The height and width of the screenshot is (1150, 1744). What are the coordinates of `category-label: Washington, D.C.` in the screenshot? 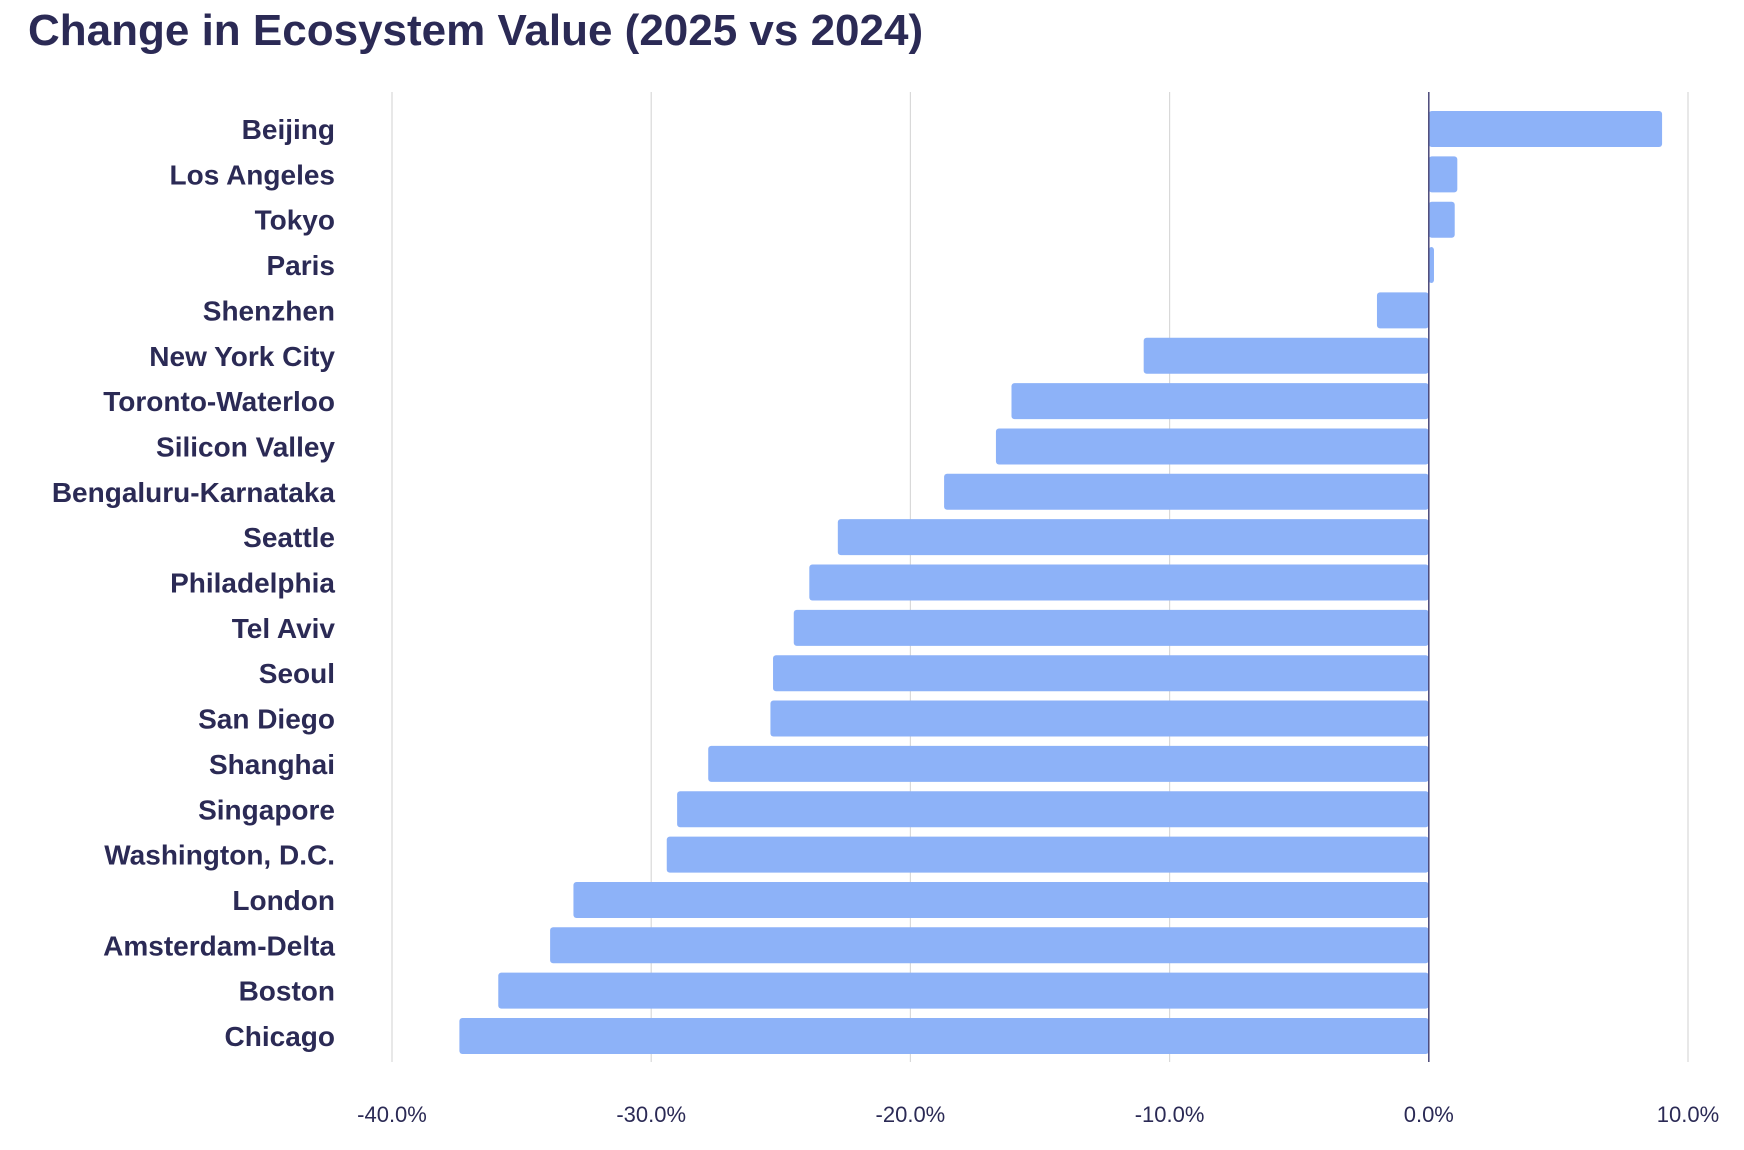 It's located at (219, 855).